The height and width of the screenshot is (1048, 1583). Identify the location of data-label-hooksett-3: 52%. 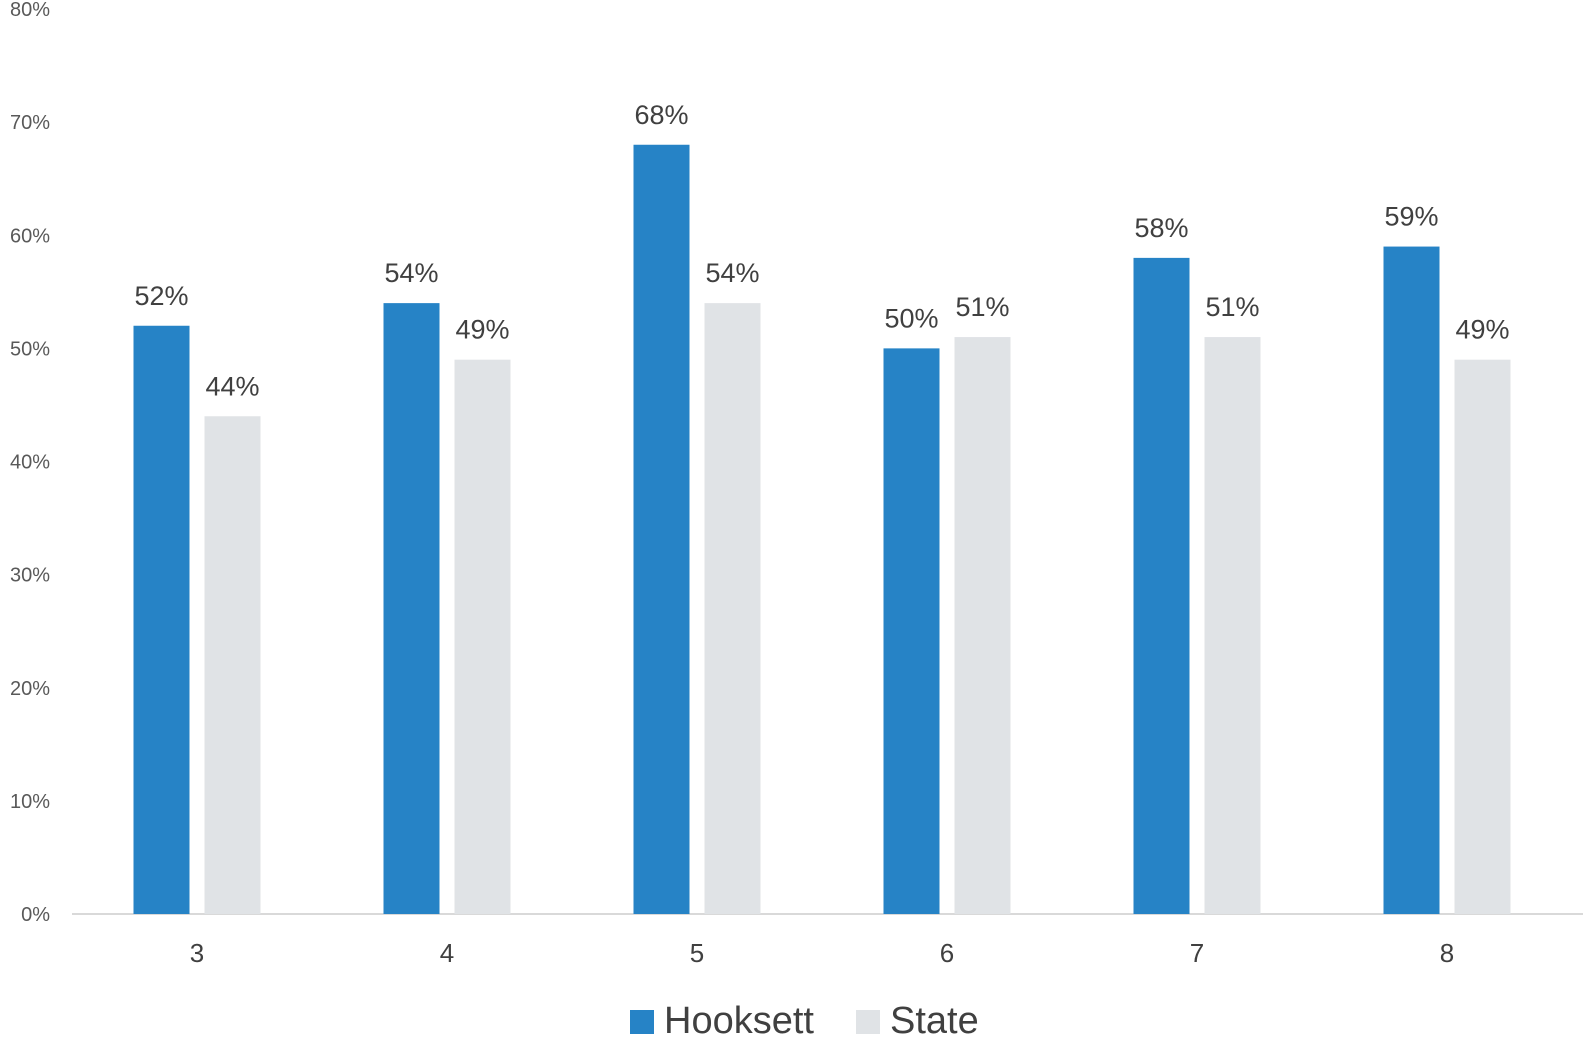
(161, 296).